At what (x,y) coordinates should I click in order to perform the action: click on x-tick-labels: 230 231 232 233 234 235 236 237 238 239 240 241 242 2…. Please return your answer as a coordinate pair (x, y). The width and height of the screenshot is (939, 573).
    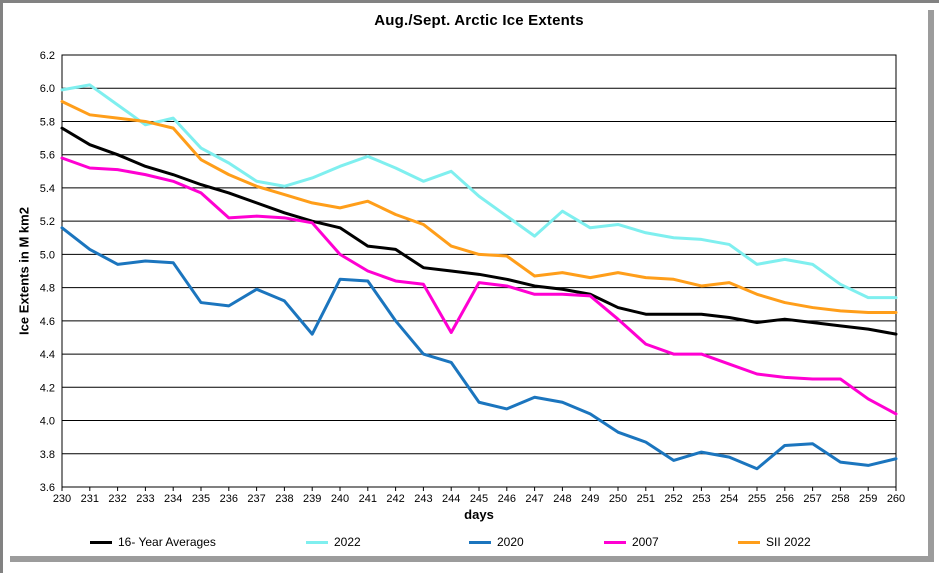
    Looking at the image, I should click on (479, 499).